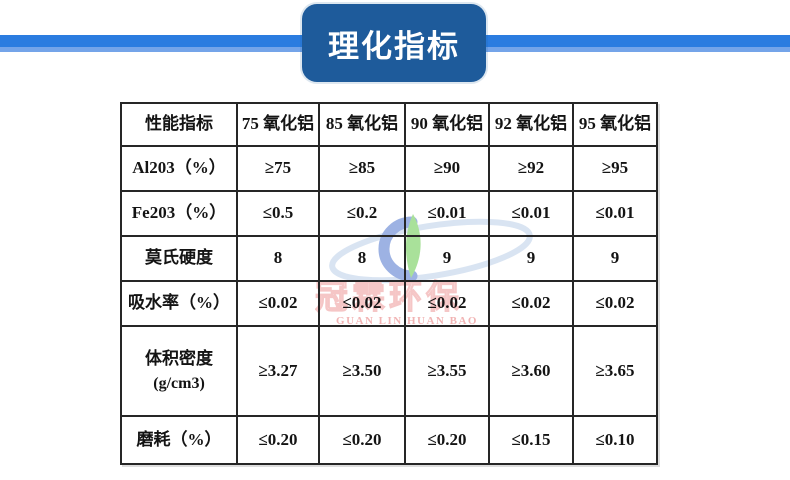  What do you see at coordinates (362, 124) in the screenshot?
I see `column-header-85-alumina: 85 氧化铝` at bounding box center [362, 124].